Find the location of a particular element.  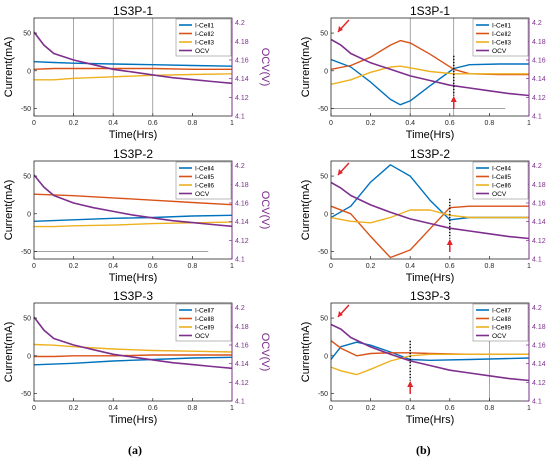

legend-entry: I-Cell4 is located at coordinates (501, 168).